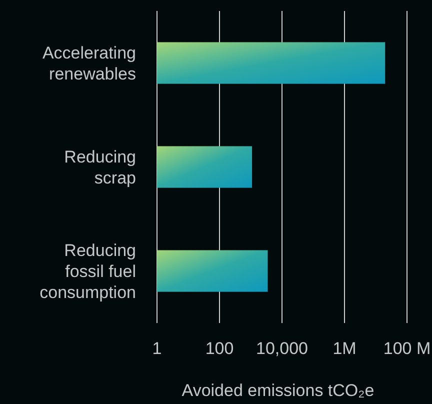 This screenshot has width=432, height=404. Describe the element at coordinates (344, 348) in the screenshot. I see `x-tick-label: 1M` at that location.